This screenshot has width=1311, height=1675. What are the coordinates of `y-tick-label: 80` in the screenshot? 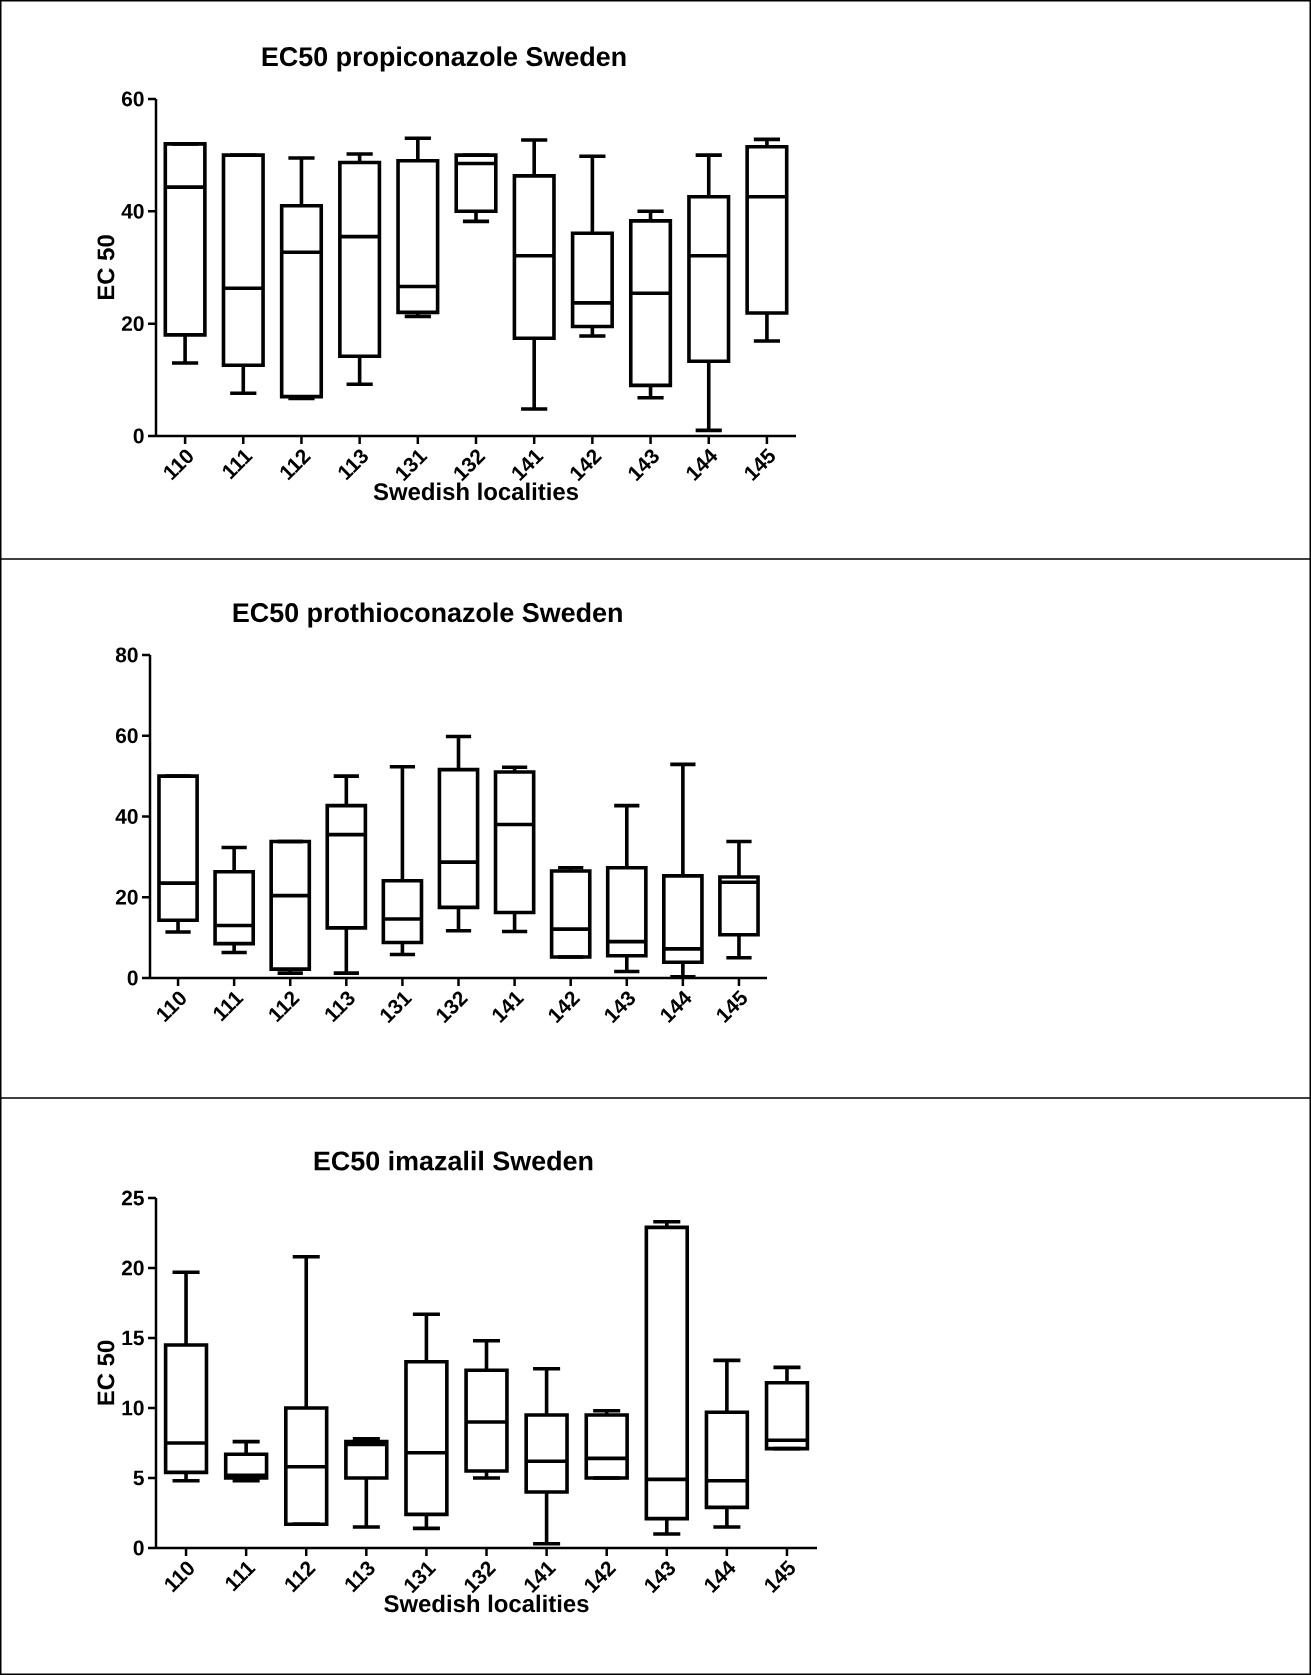 It's located at (126, 655).